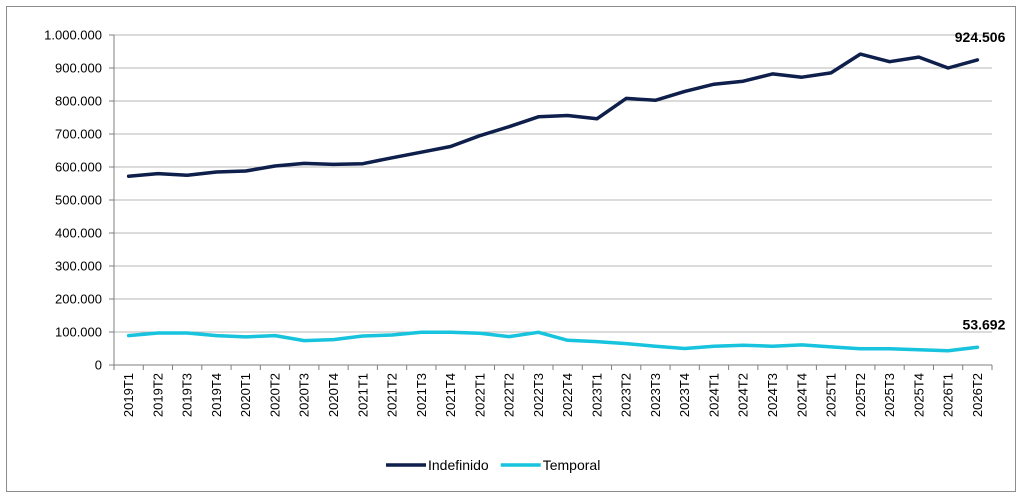 This screenshot has height=502, width=1024. What do you see at coordinates (78, 101) in the screenshot?
I see `y-tick-label: 800.000` at bounding box center [78, 101].